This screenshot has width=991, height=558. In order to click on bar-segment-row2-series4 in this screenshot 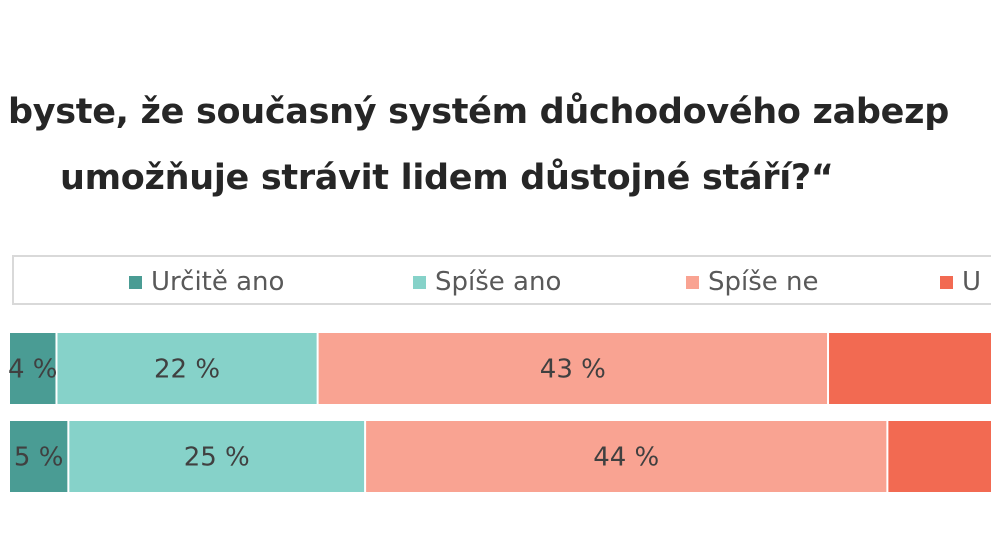, I will do `click(939, 456)`.